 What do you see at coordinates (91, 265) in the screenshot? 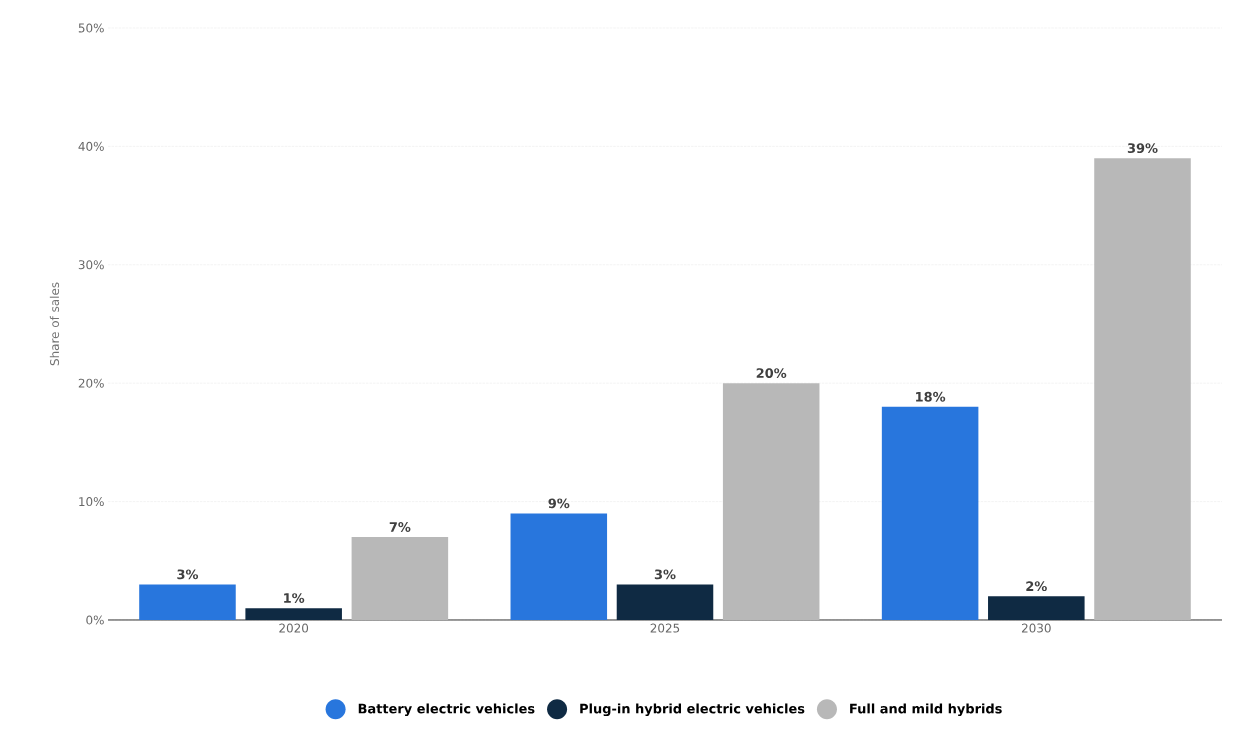
I see `y-tick-label: 30%` at bounding box center [91, 265].